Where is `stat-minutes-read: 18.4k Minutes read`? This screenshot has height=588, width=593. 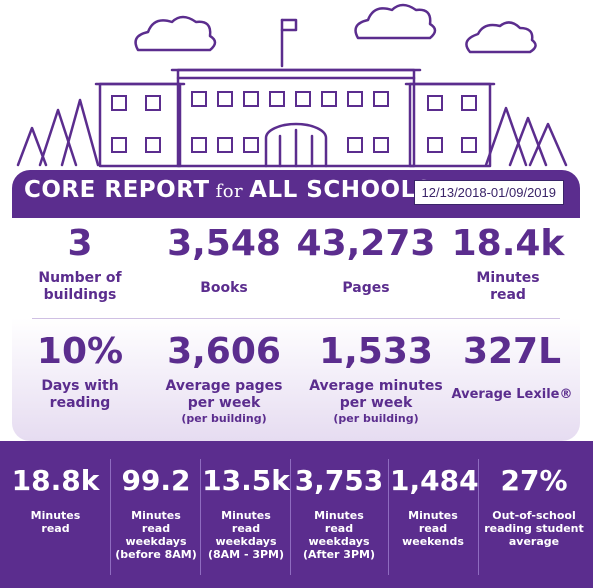 stat-minutes-read: 18.4k Minutes read is located at coordinates (508, 264).